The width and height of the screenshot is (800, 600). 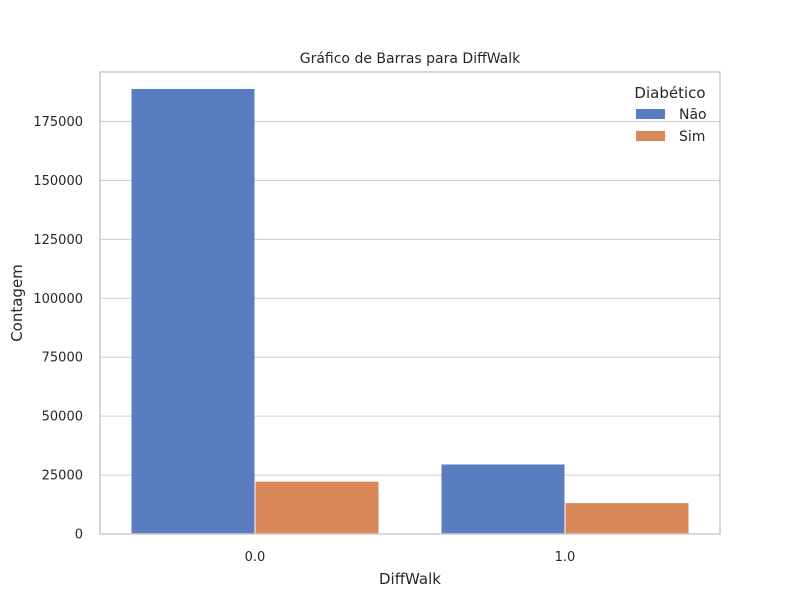 I want to click on y-tick-label: 150000, so click(x=58, y=181).